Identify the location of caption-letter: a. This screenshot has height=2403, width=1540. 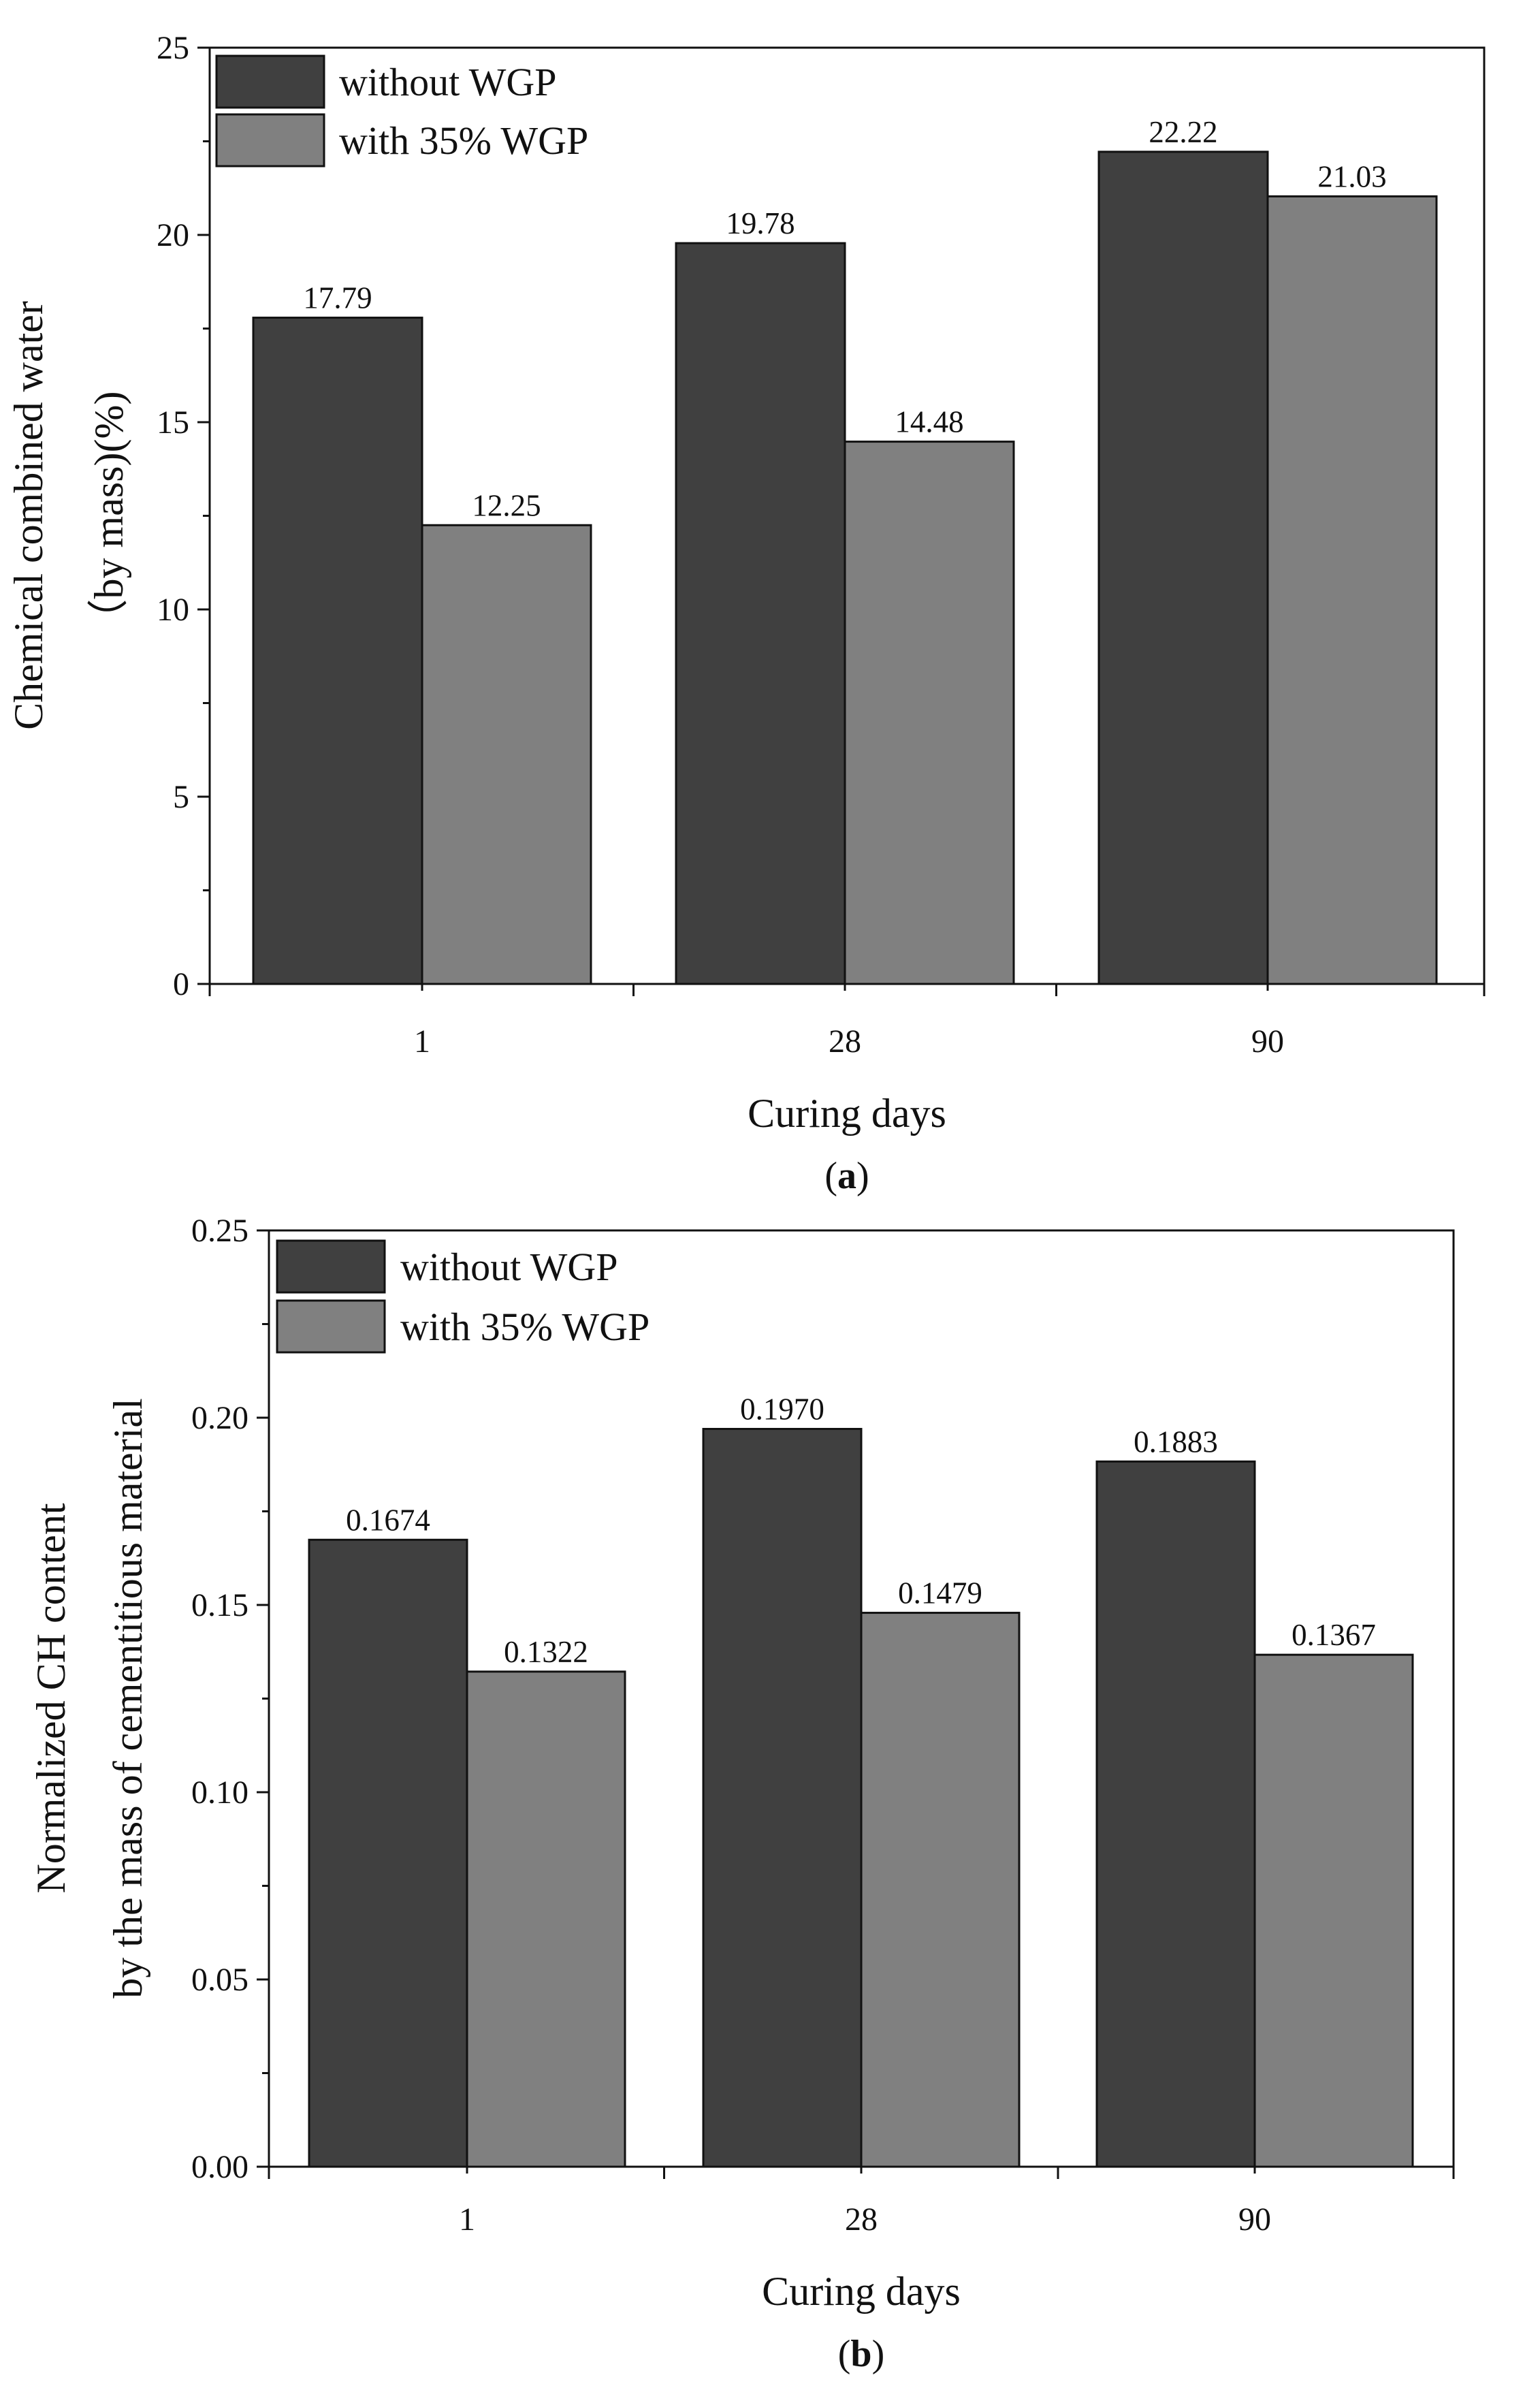
(846, 1176).